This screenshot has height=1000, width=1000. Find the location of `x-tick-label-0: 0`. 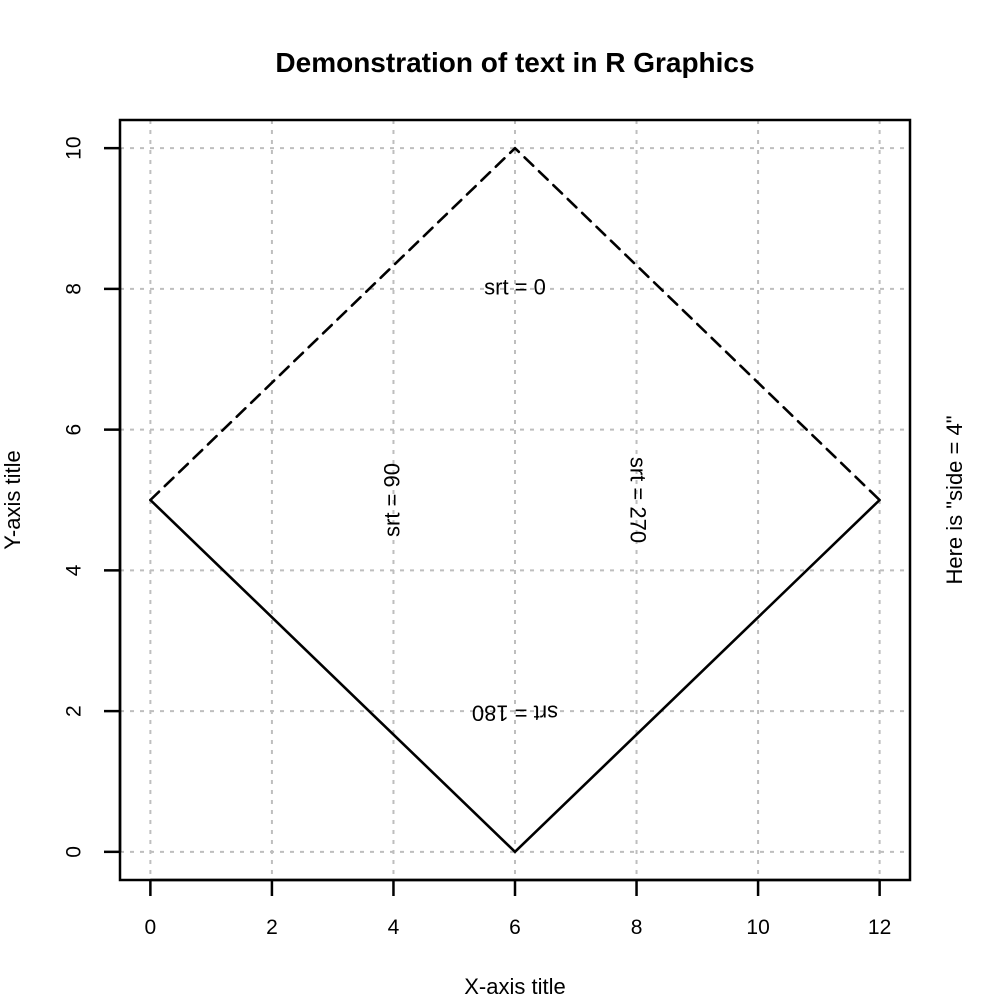

x-tick-label-0: 0 is located at coordinates (151, 927).